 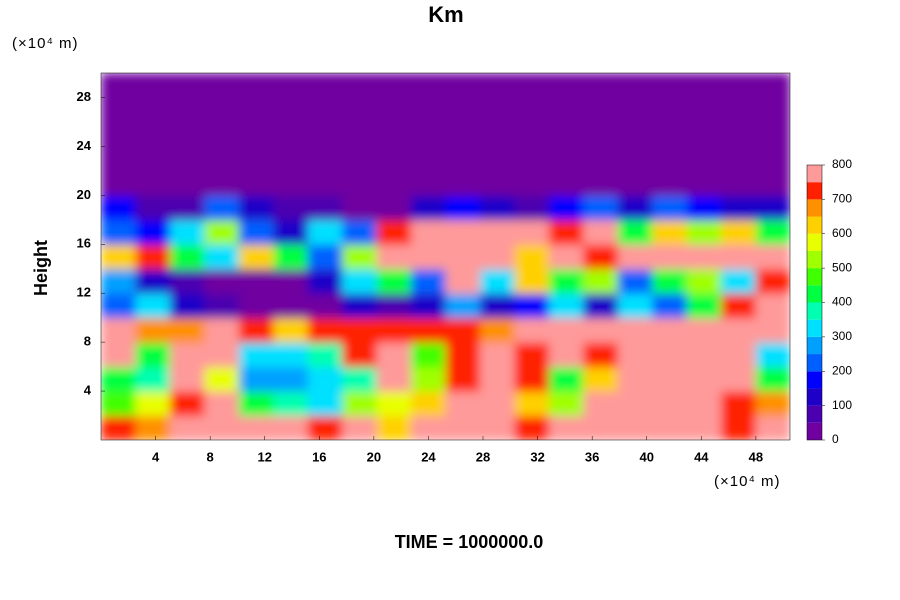 What do you see at coordinates (842, 164) in the screenshot?
I see `colorbar-label: 800` at bounding box center [842, 164].